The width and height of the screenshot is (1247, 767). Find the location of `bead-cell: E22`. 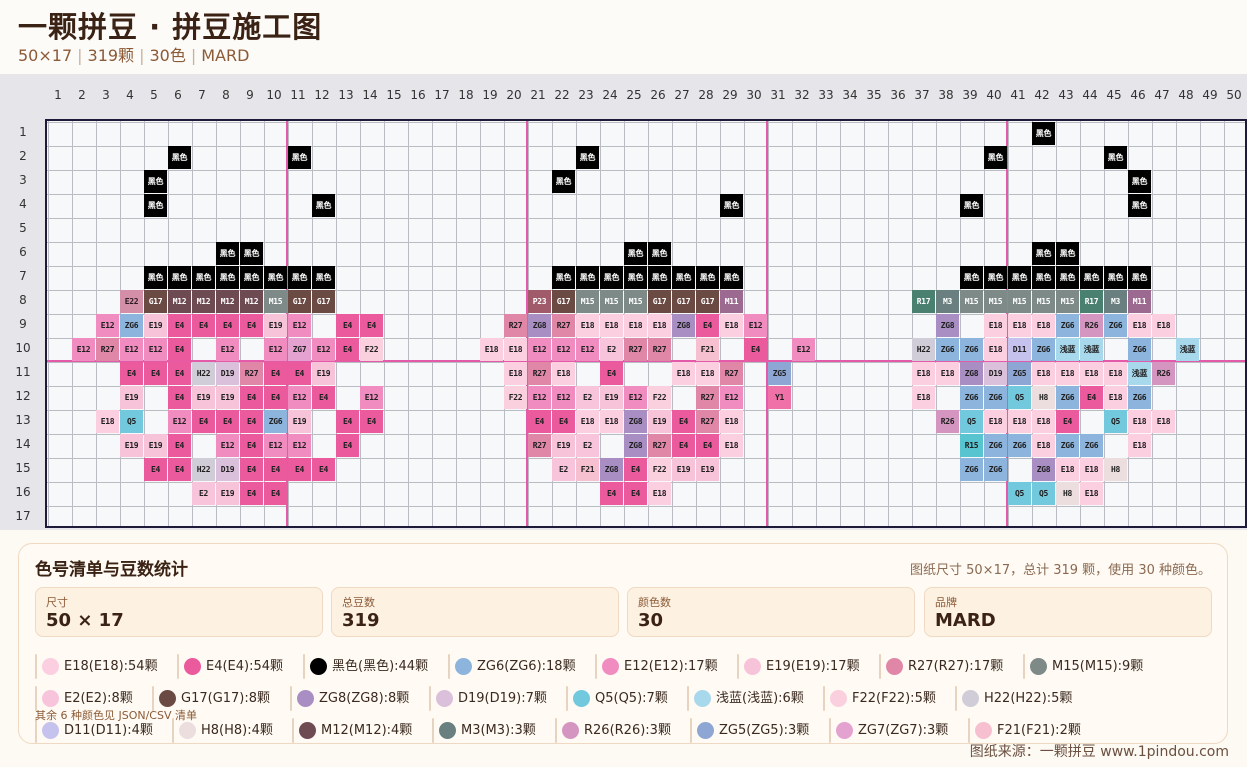

bead-cell: E22 is located at coordinates (131, 301).